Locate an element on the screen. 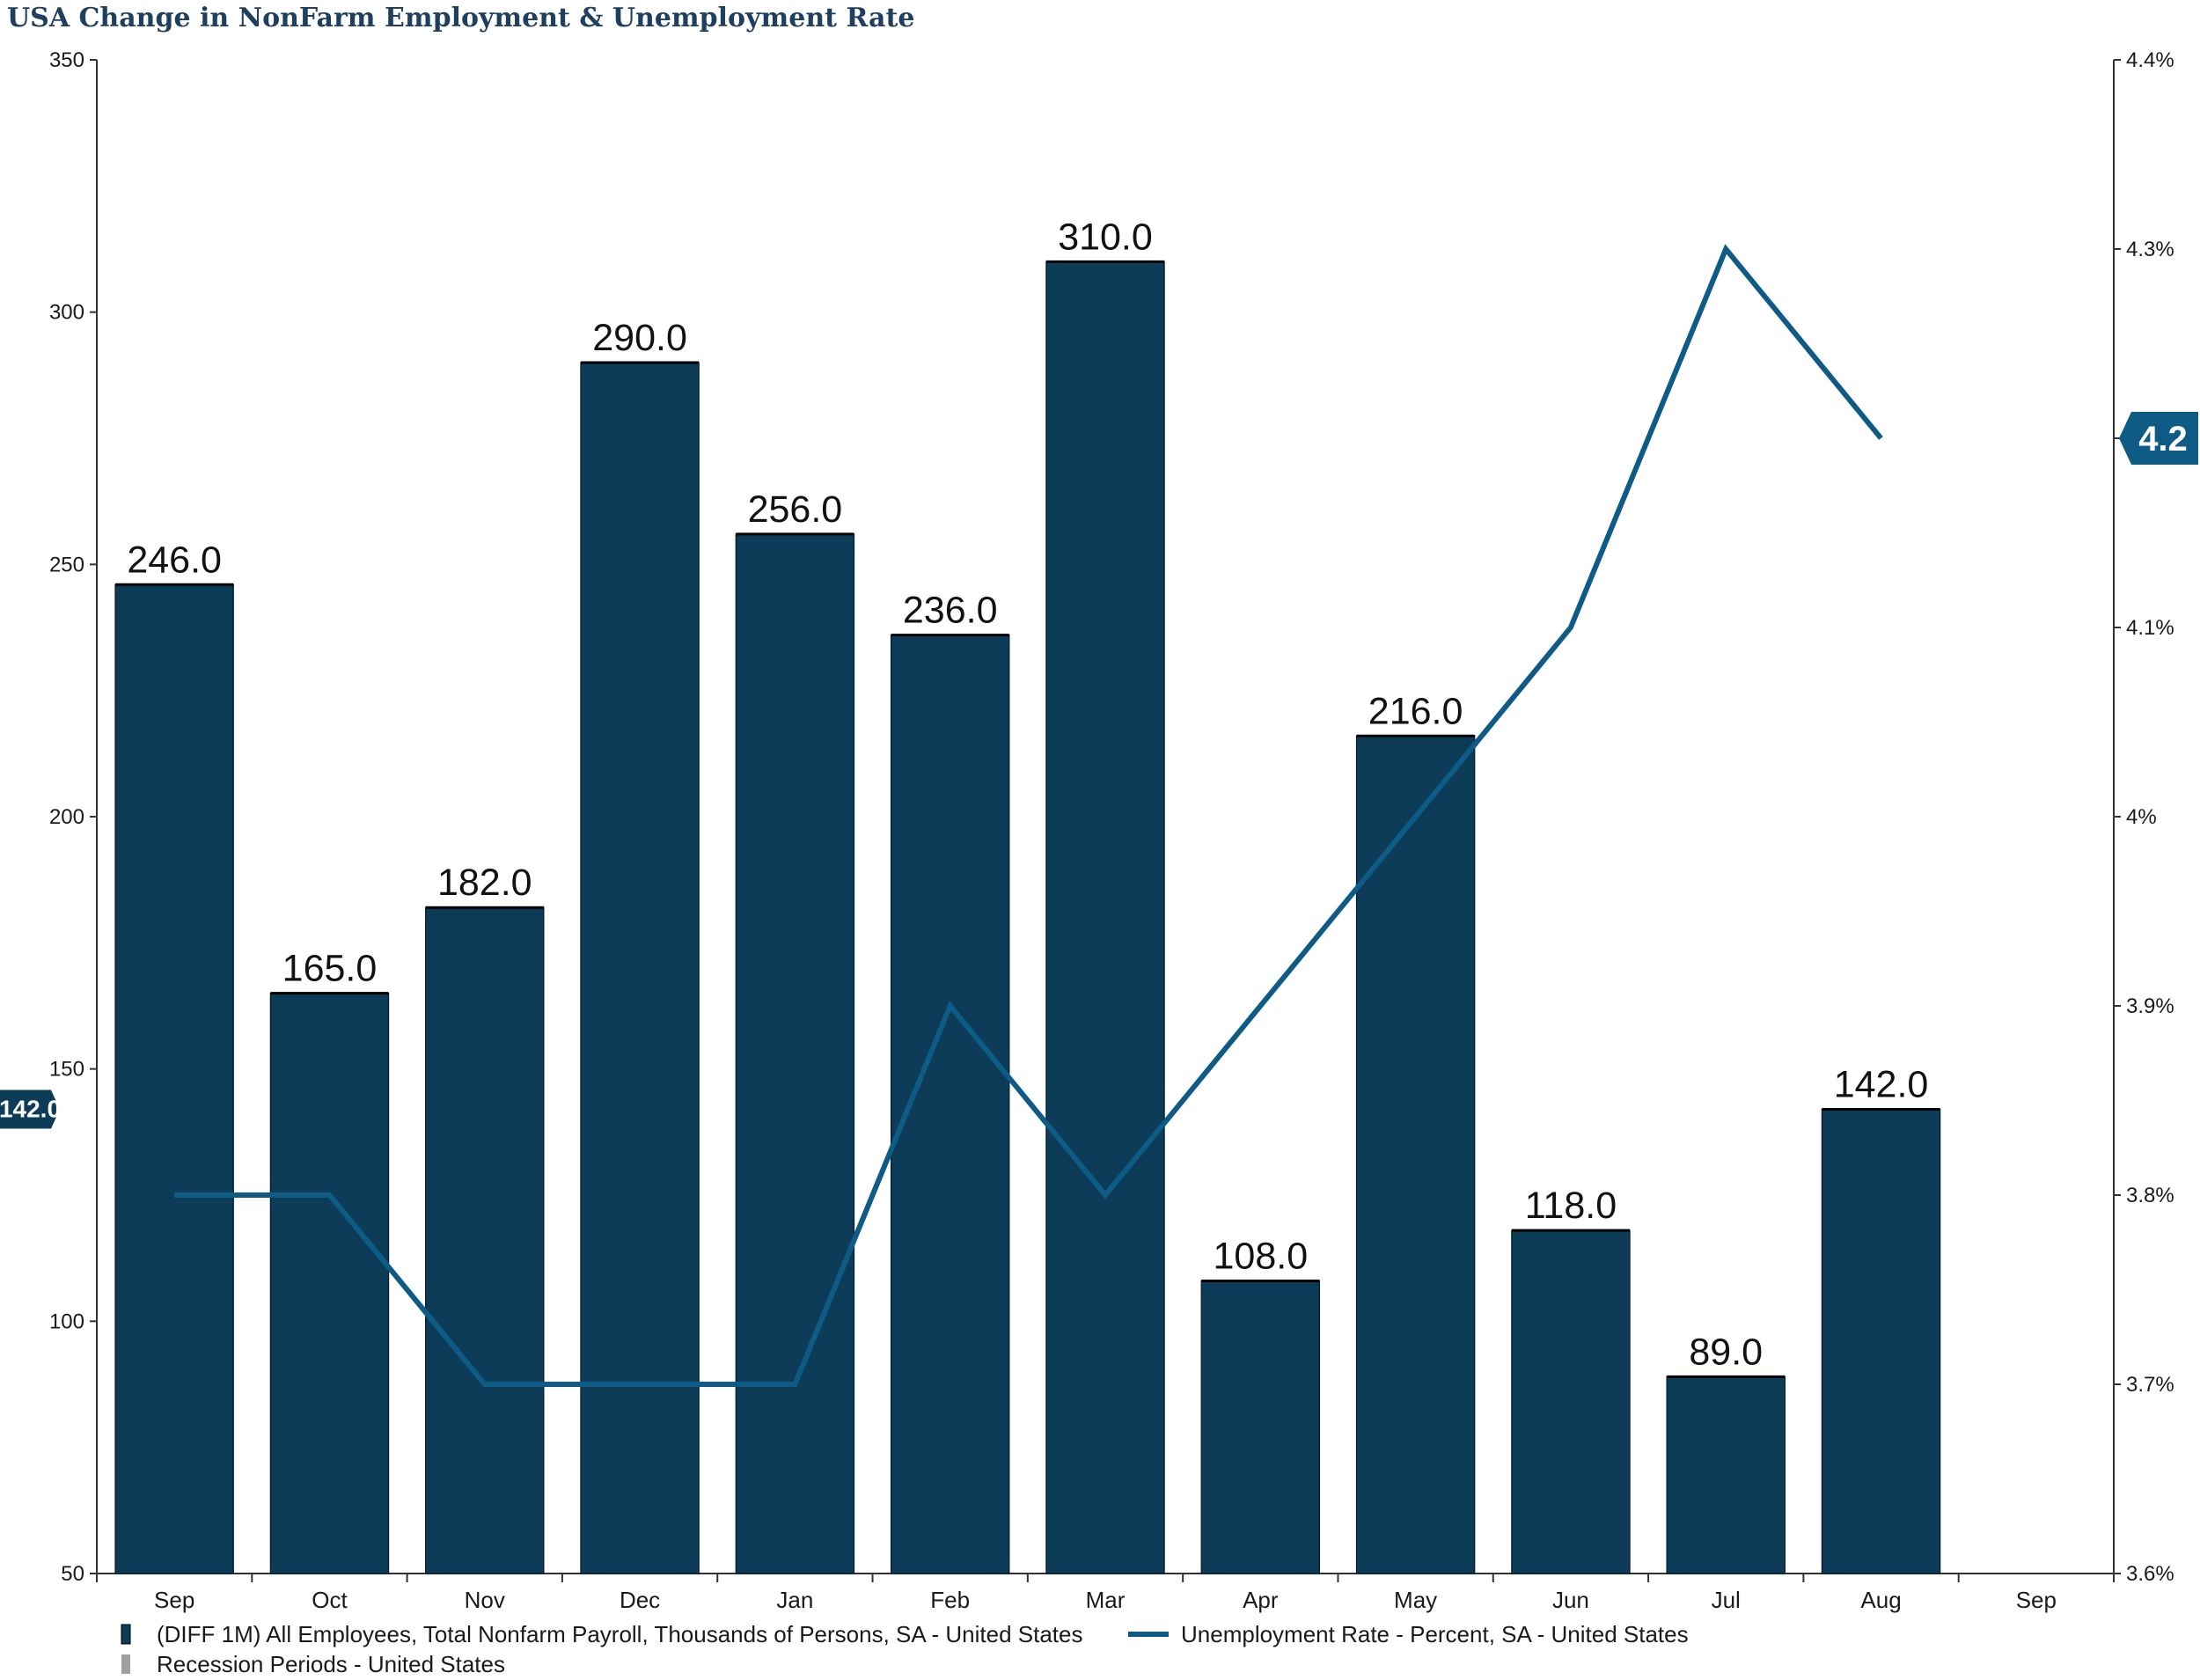 This screenshot has height=1680, width=2200. left-tick-label: 350 is located at coordinates (67, 60).